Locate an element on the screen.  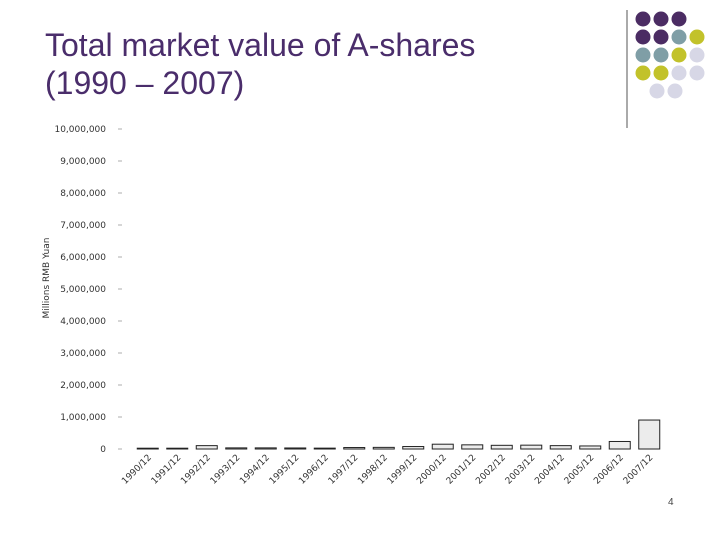
x-tick-label: 1994/12 is located at coordinates (255, 470).